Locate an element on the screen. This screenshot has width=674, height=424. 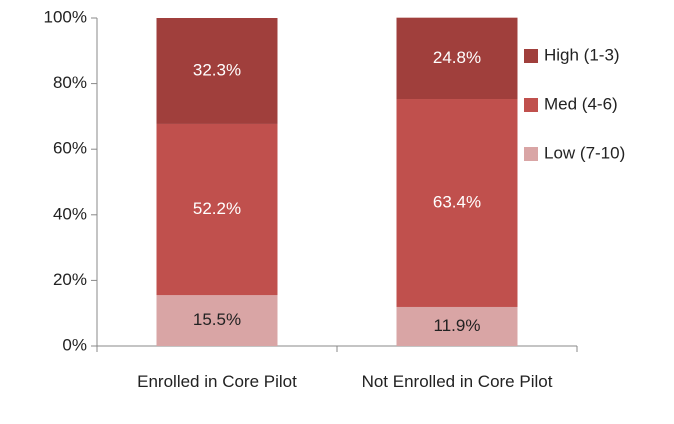
y-tick-label: 20% is located at coordinates (70, 279).